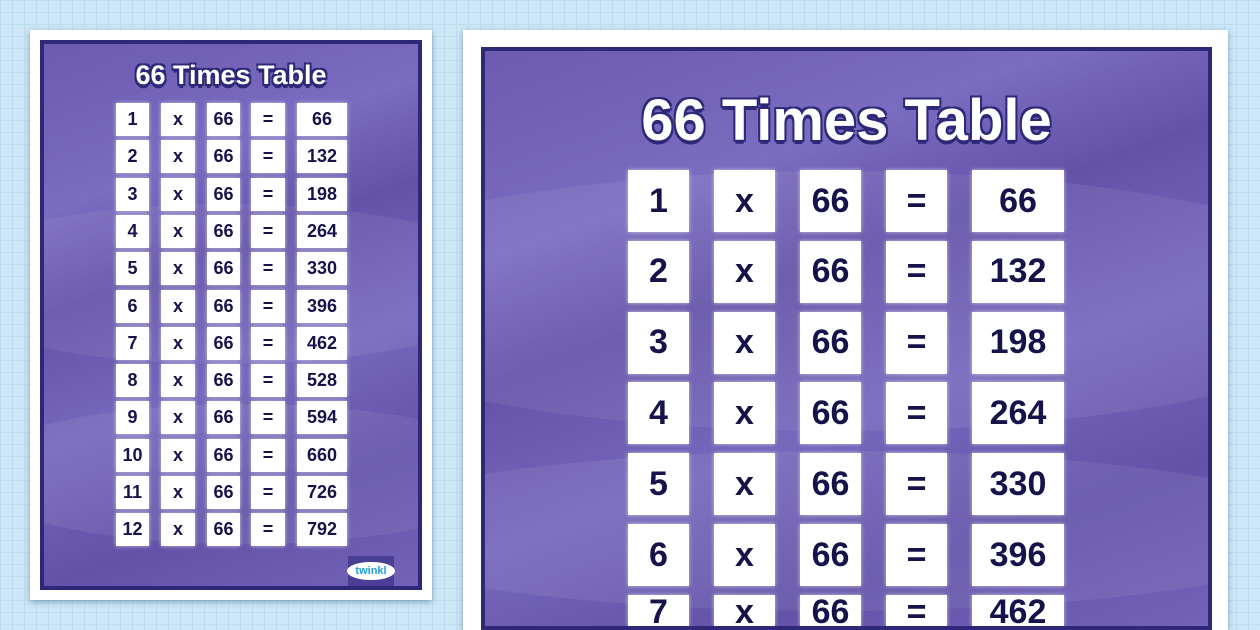  I want to click on cell-result: 792, so click(322, 530).